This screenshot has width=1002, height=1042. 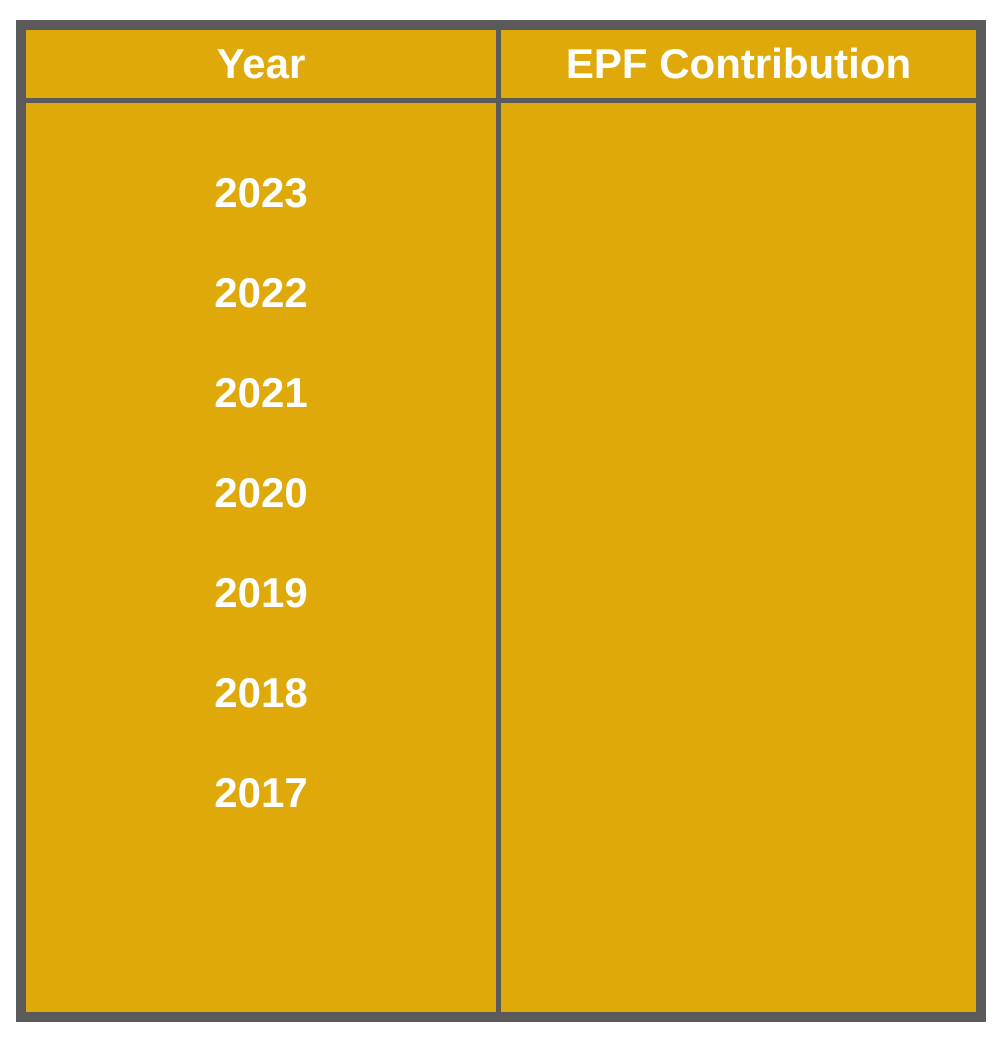 I want to click on header-year: Year, so click(x=261, y=63).